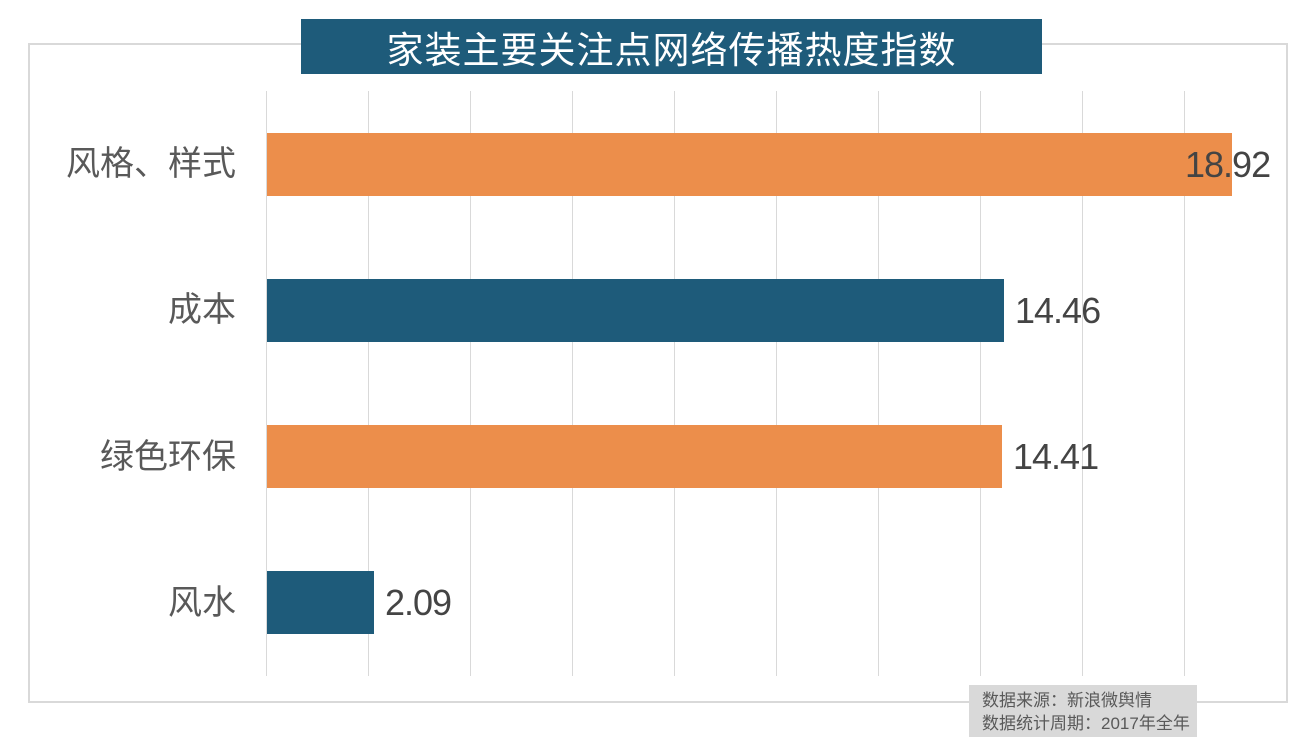 This screenshot has height=740, width=1313. Describe the element at coordinates (202, 310) in the screenshot. I see `category-label: 成本` at that location.